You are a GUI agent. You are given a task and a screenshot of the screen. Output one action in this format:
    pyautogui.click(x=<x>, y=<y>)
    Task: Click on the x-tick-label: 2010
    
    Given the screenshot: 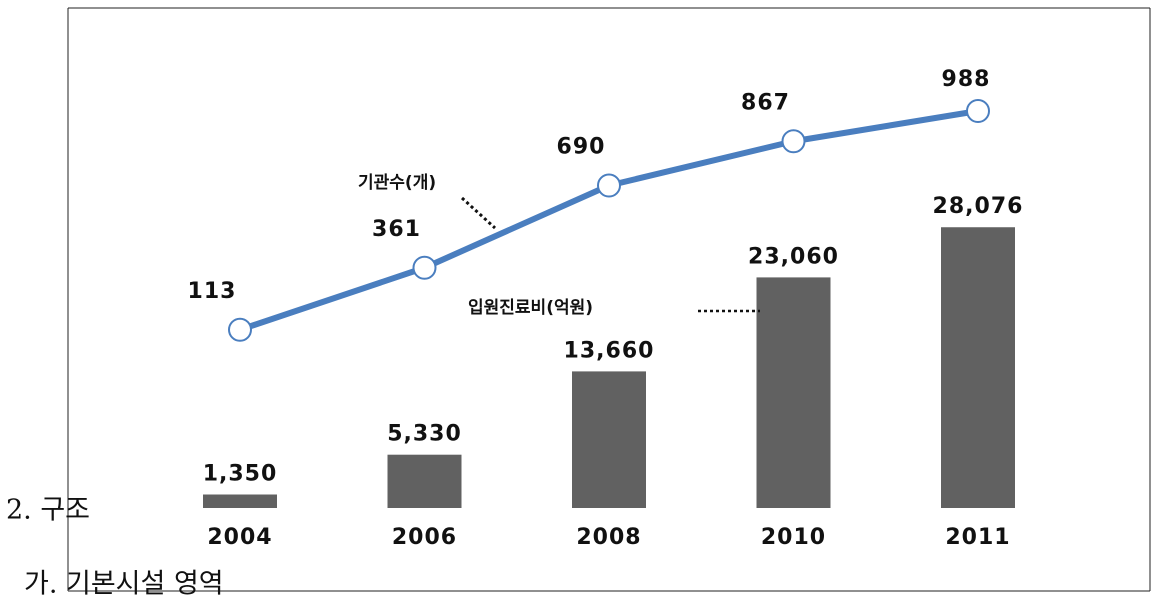 What is the action you would take?
    pyautogui.click(x=793, y=537)
    